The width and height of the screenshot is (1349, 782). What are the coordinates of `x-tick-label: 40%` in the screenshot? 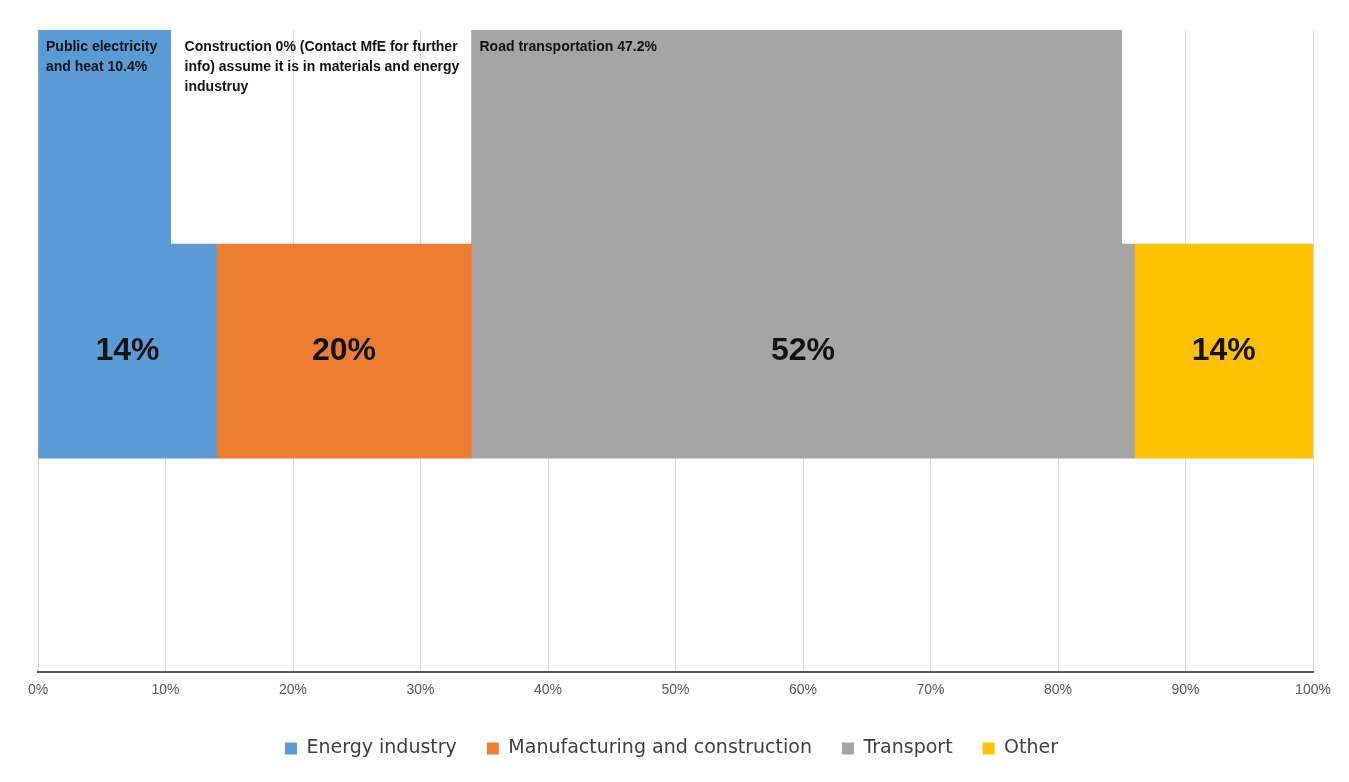 It's located at (548, 689).